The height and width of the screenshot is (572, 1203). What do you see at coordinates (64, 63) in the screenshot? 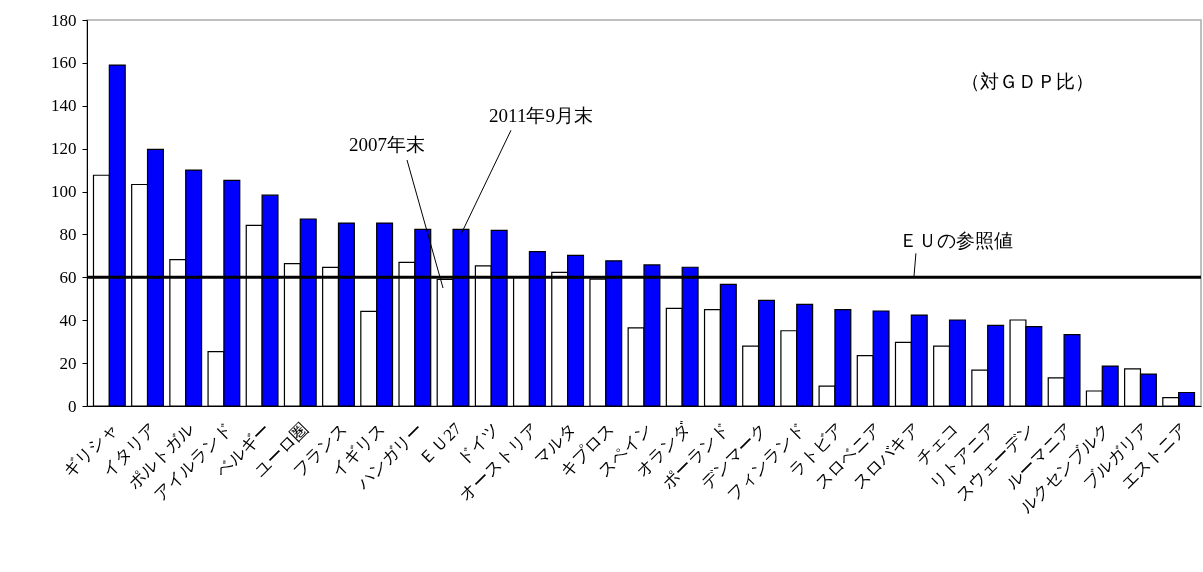
I see `y-tick-label: 160` at bounding box center [64, 63].